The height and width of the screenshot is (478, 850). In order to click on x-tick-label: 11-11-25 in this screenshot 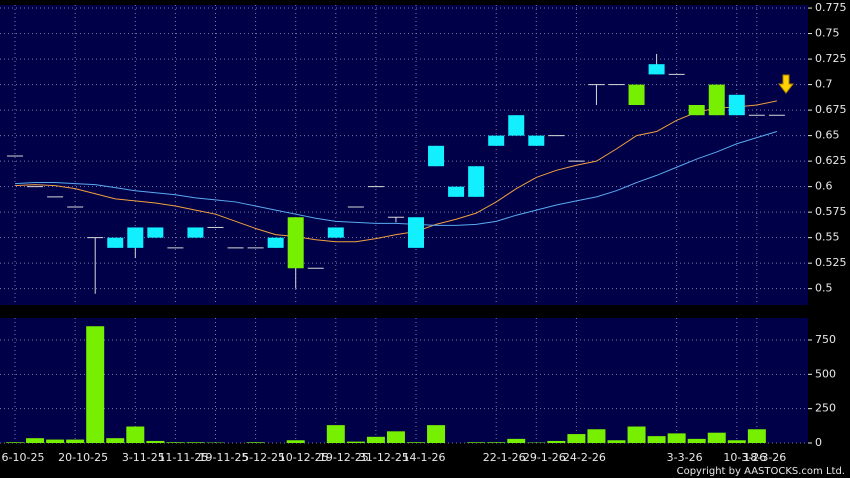, I will do `click(183, 457)`.